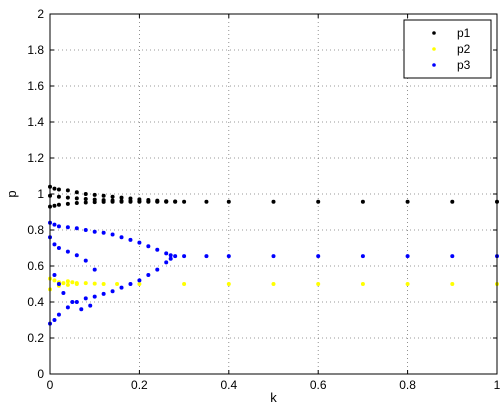 The width and height of the screenshot is (503, 406). I want to click on x-axis-label: k, so click(273, 397).